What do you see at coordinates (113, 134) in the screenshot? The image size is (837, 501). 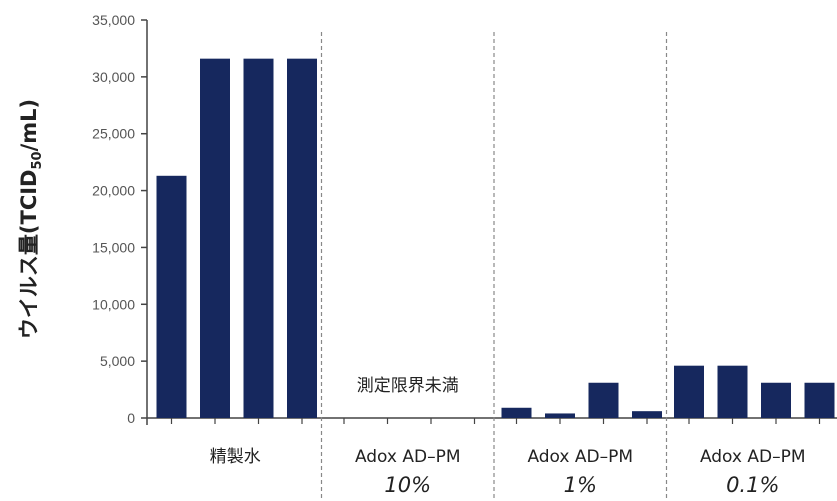 I see `y-tick-label: 25,000` at bounding box center [113, 134].